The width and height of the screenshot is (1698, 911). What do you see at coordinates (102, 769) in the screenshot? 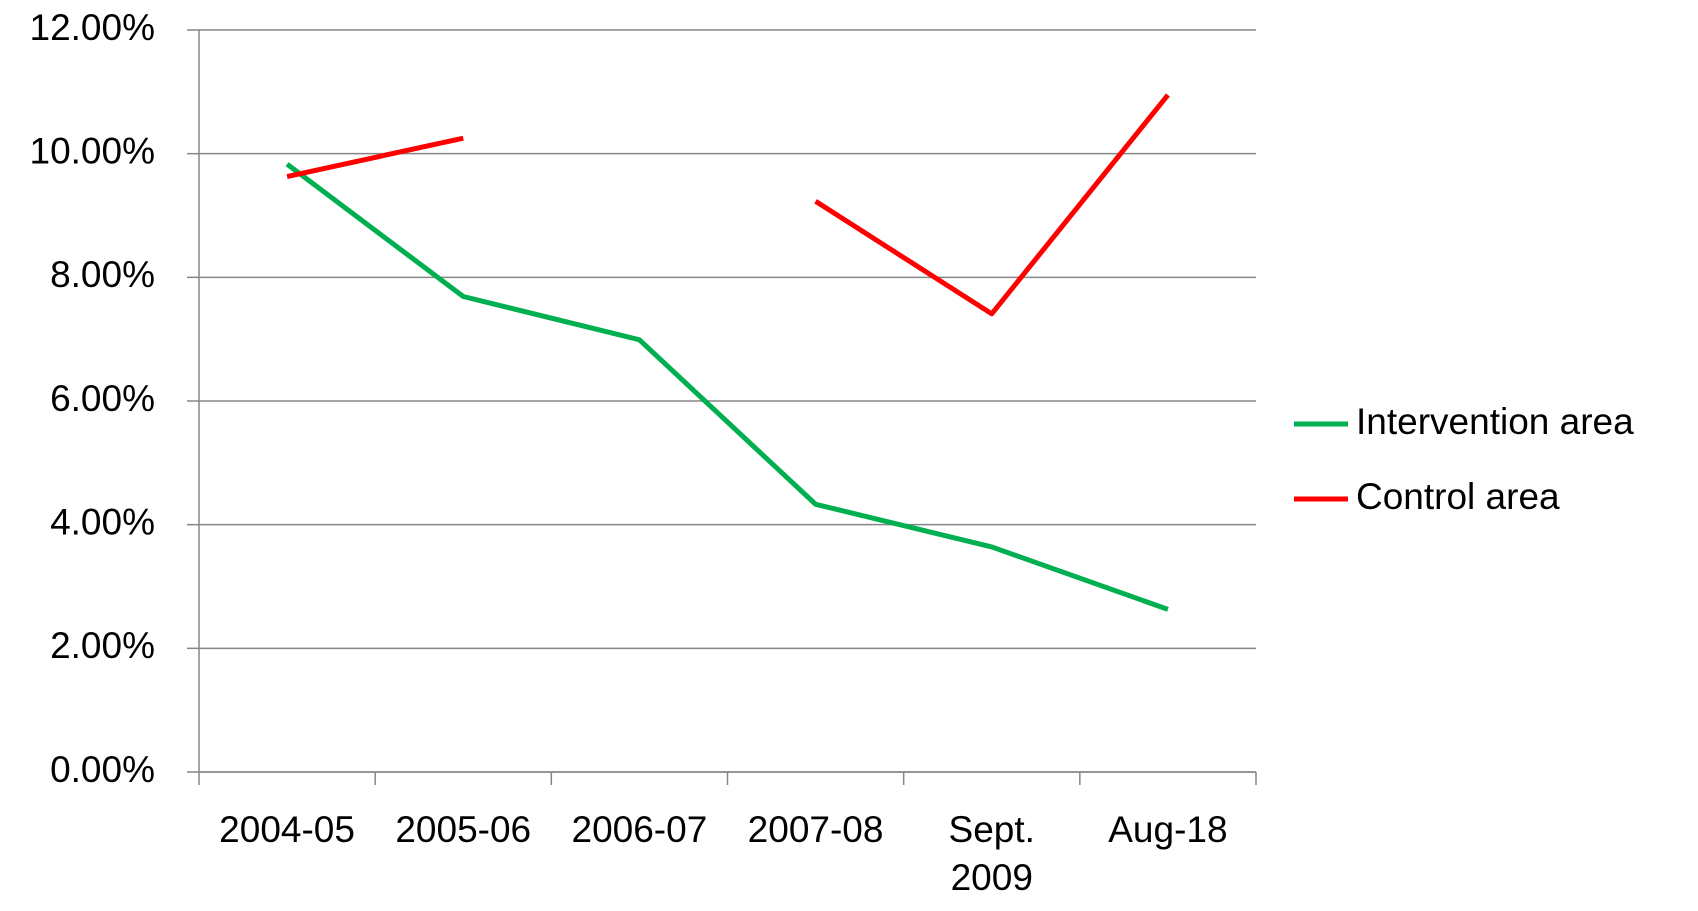
I see `y-tick-label: 0.00%` at bounding box center [102, 769].